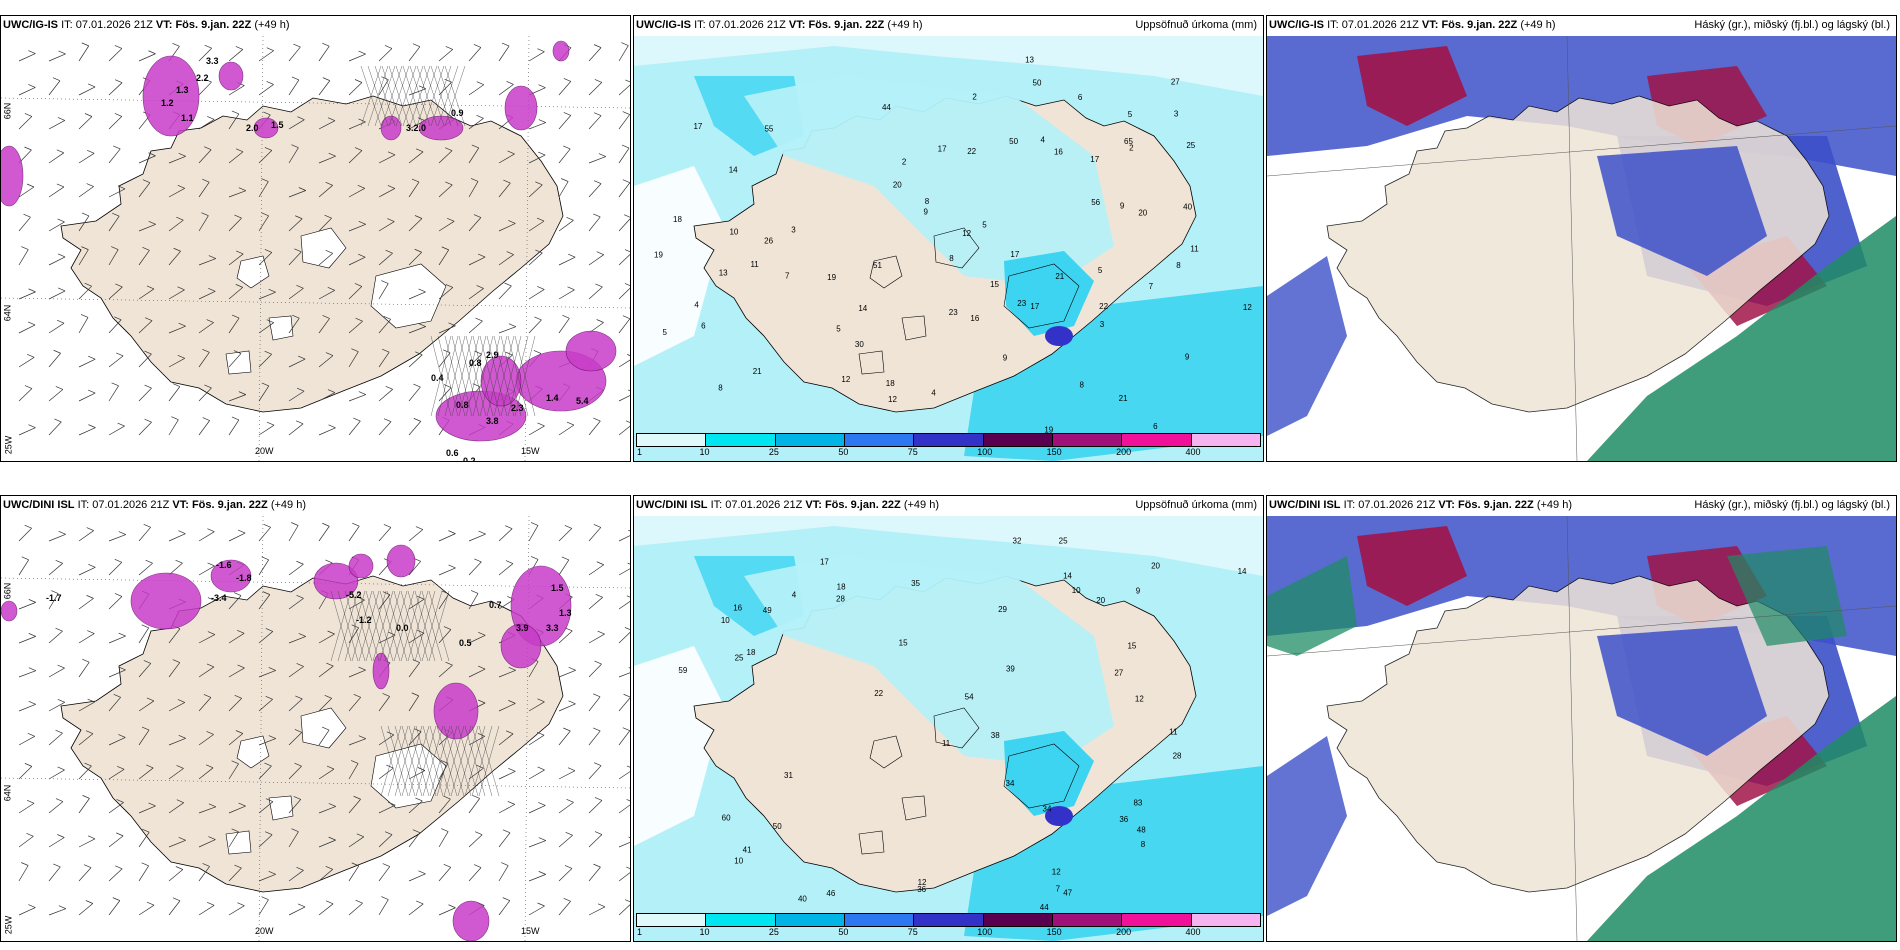 The width and height of the screenshot is (1900, 950). Describe the element at coordinates (738, 860) in the screenshot. I see `precip-amount-label: 10` at that location.